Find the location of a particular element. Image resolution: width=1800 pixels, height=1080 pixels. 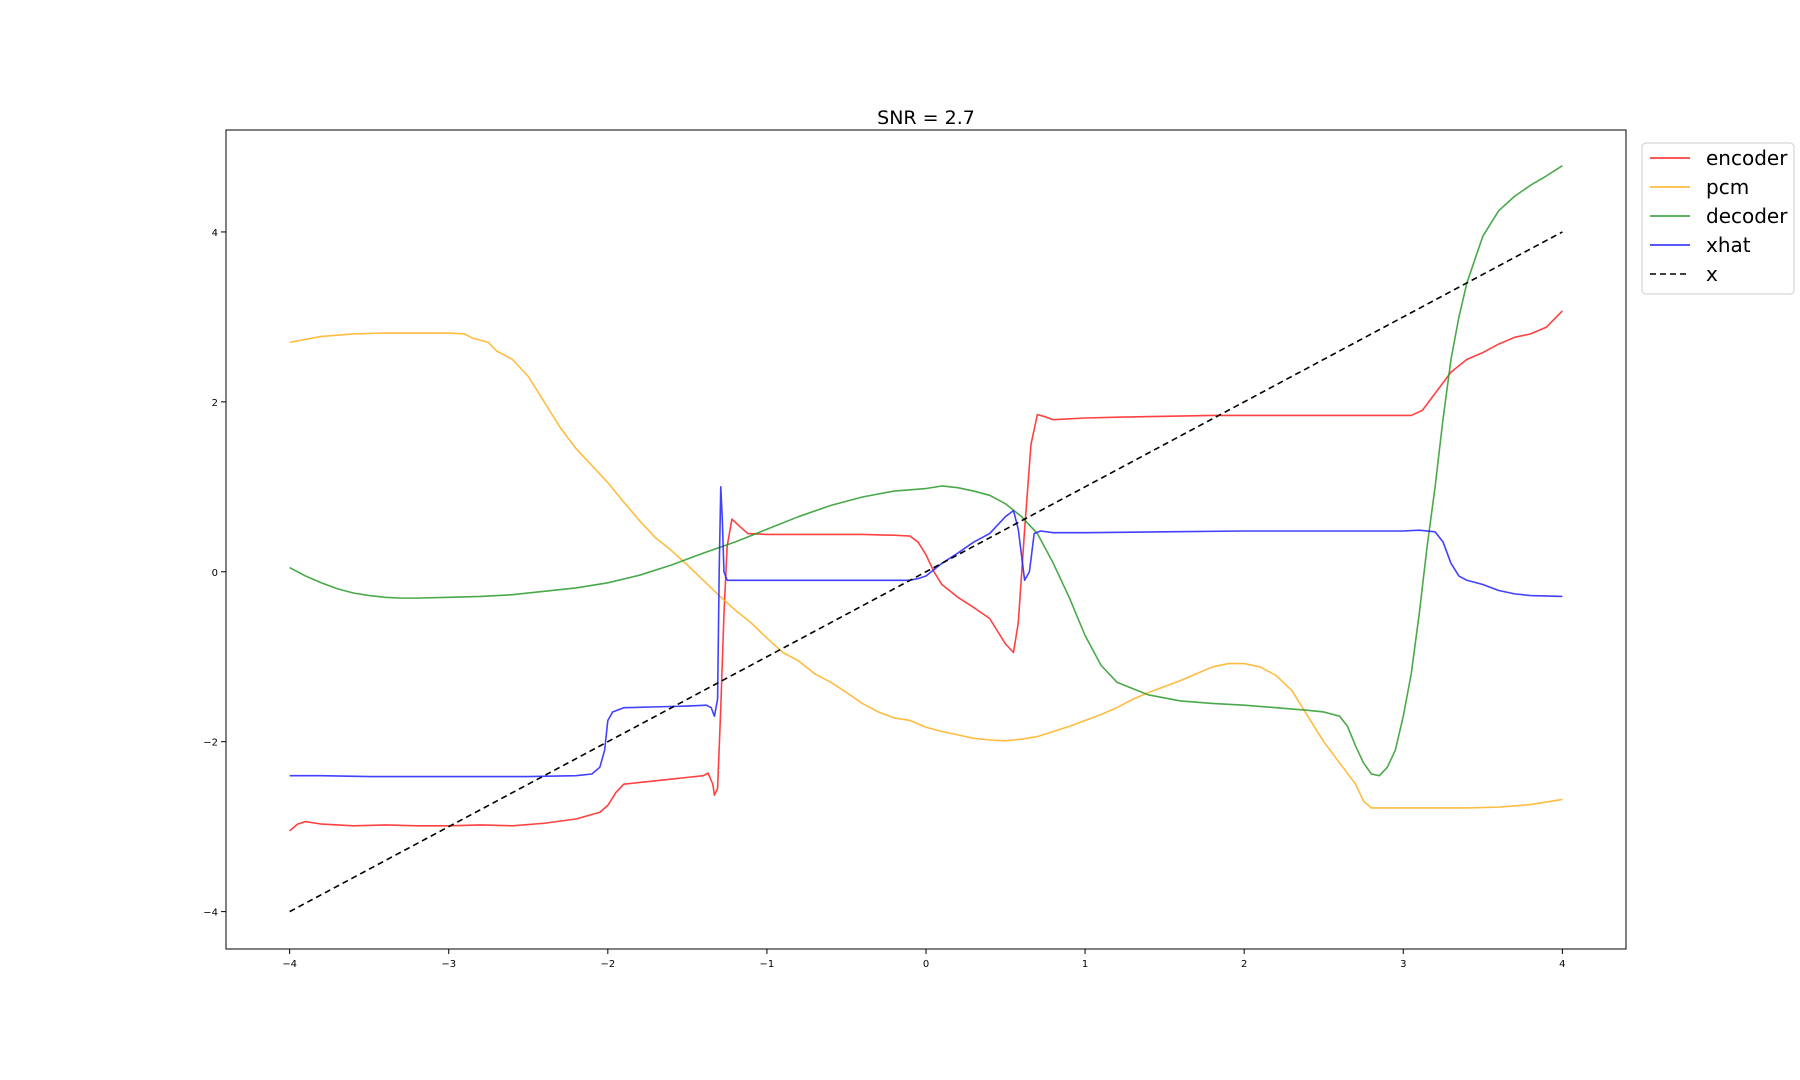

legend-label: pcm is located at coordinates (1727, 187).